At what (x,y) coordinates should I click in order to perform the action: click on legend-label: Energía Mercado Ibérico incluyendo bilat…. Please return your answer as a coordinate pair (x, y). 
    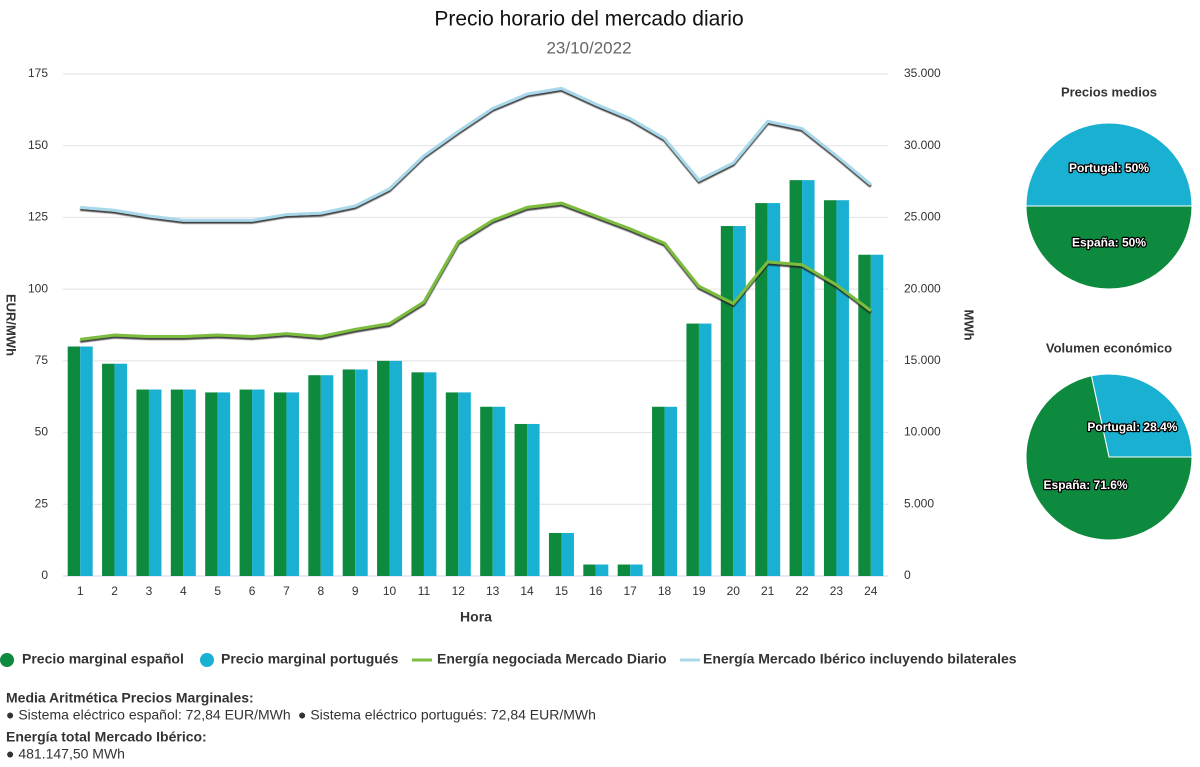
    Looking at the image, I should click on (860, 659).